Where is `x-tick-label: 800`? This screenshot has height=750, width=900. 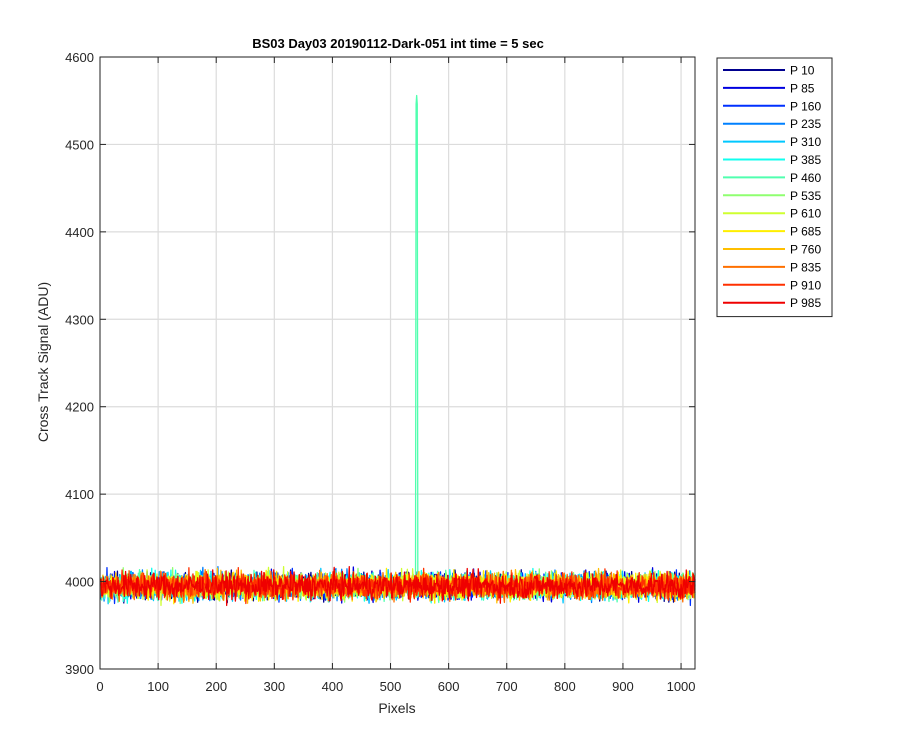 x-tick-label: 800 is located at coordinates (565, 686).